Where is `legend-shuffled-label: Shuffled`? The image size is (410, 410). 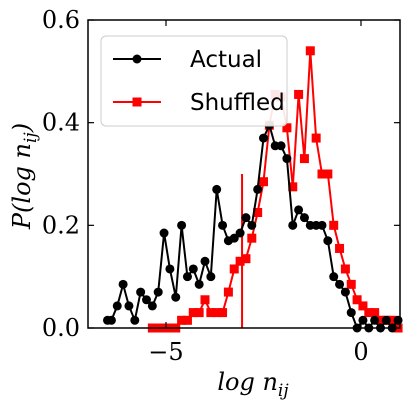
legend-shuffled-label: Shuffled is located at coordinates (237, 103).